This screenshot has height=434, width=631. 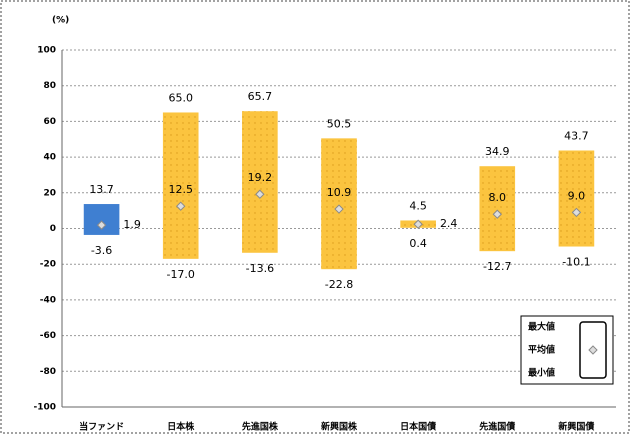 What do you see at coordinates (181, 427) in the screenshot?
I see `x-tick-label: 日本株` at bounding box center [181, 427].